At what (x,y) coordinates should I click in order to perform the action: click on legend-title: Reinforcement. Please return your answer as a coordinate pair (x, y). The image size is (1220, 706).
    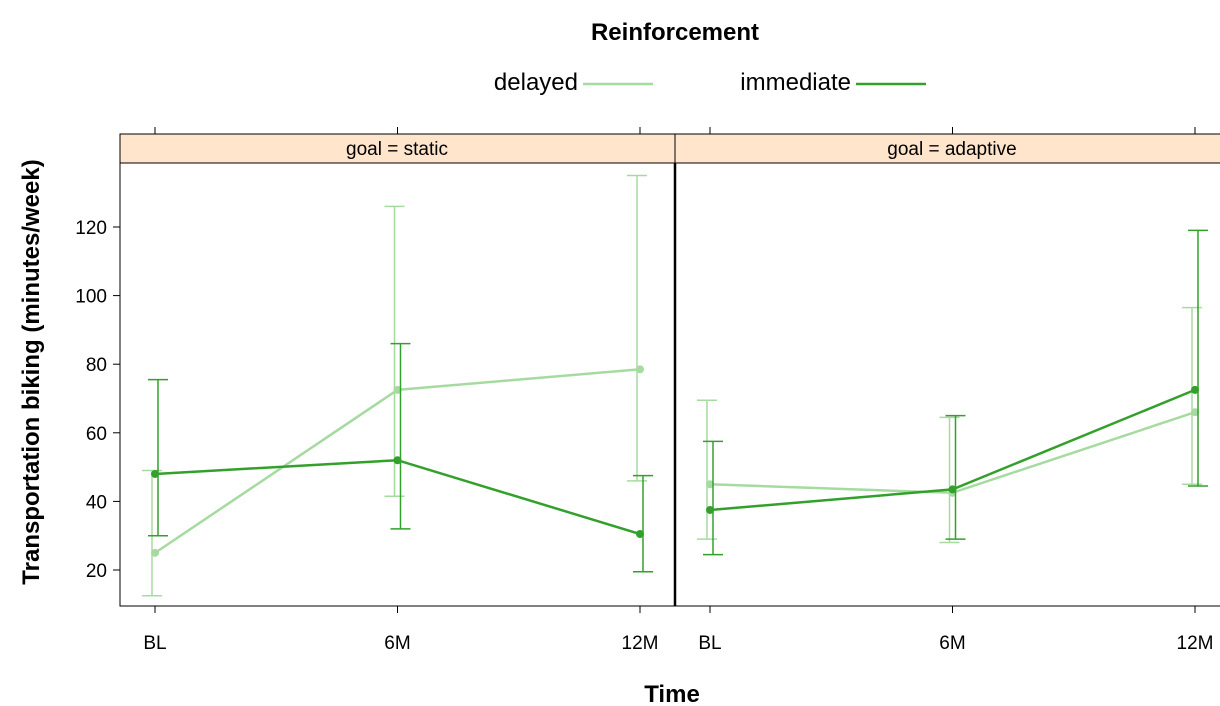
    Looking at the image, I should click on (675, 32).